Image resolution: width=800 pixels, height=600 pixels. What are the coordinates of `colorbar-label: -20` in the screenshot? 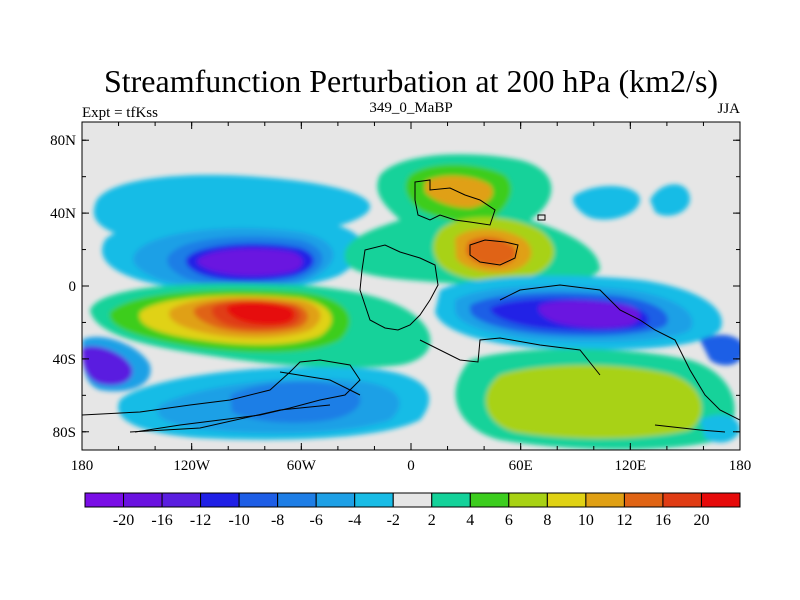 It's located at (123, 520).